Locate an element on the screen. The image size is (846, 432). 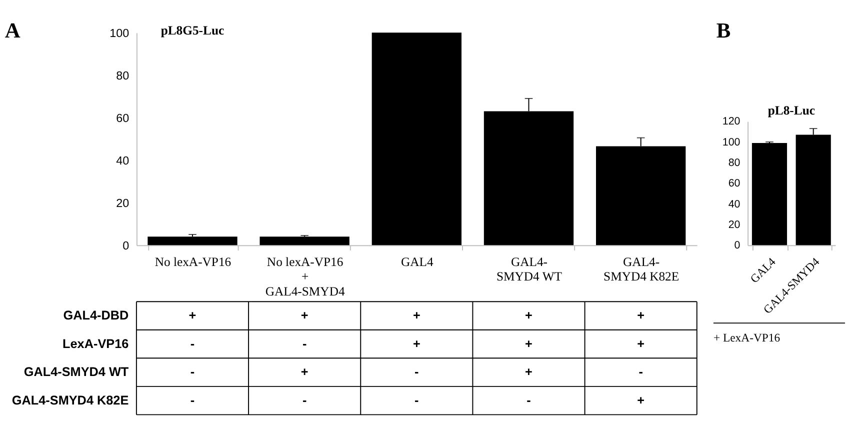
x-tick-label: No lexA-VP16 + GAL4-SMYD4 is located at coordinates (305, 276).